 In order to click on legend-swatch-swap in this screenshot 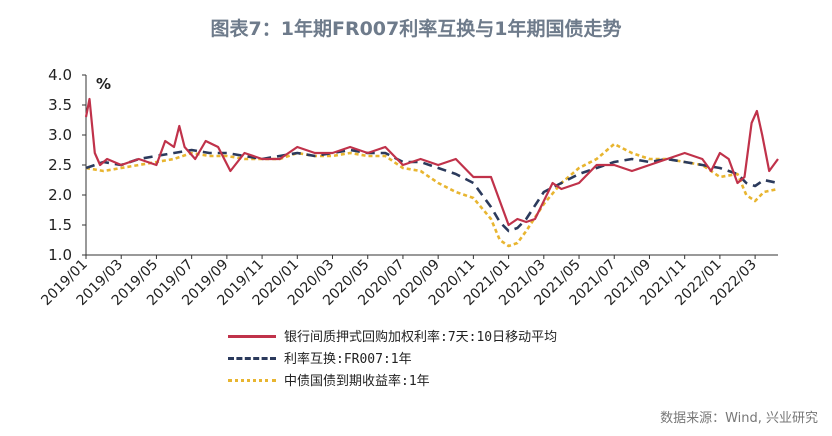, I will do `click(252, 358)`.